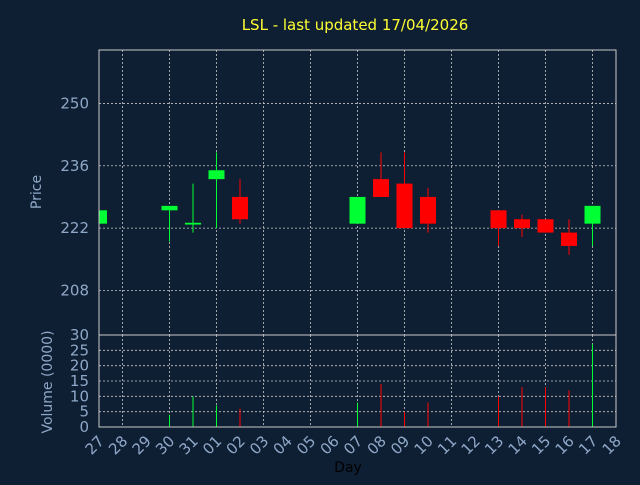 The image size is (640, 485). Describe the element at coordinates (95, 445) in the screenshot. I see `x-tick-label: 27` at that location.